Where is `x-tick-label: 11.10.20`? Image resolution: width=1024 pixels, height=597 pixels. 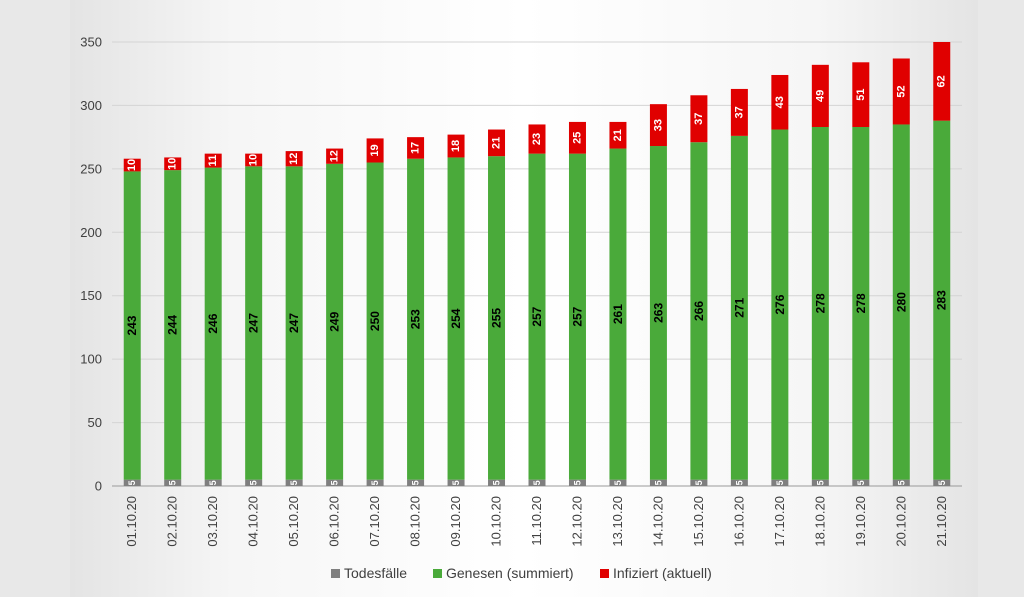
x-tick-label: 11.10.20 is located at coordinates (536, 521).